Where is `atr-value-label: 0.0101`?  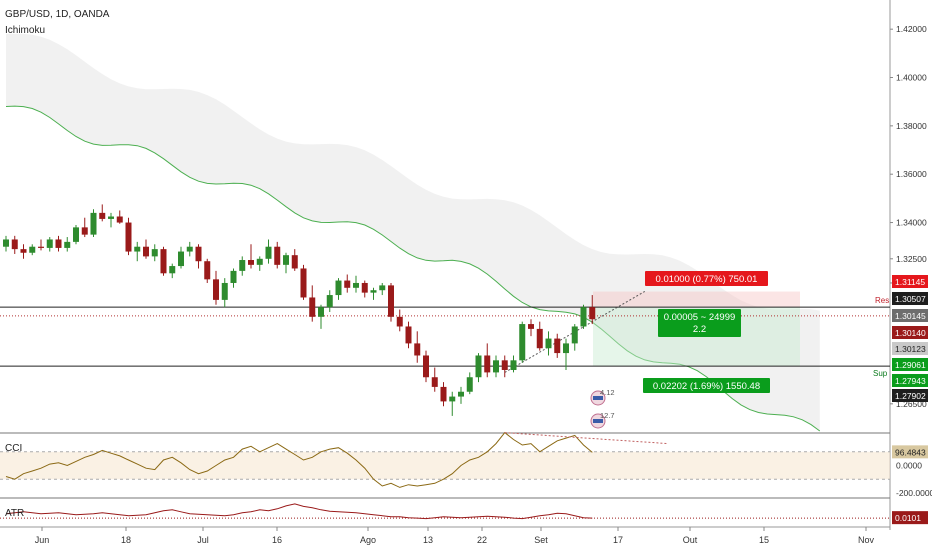
atr-value-label: 0.0101 is located at coordinates (908, 518).